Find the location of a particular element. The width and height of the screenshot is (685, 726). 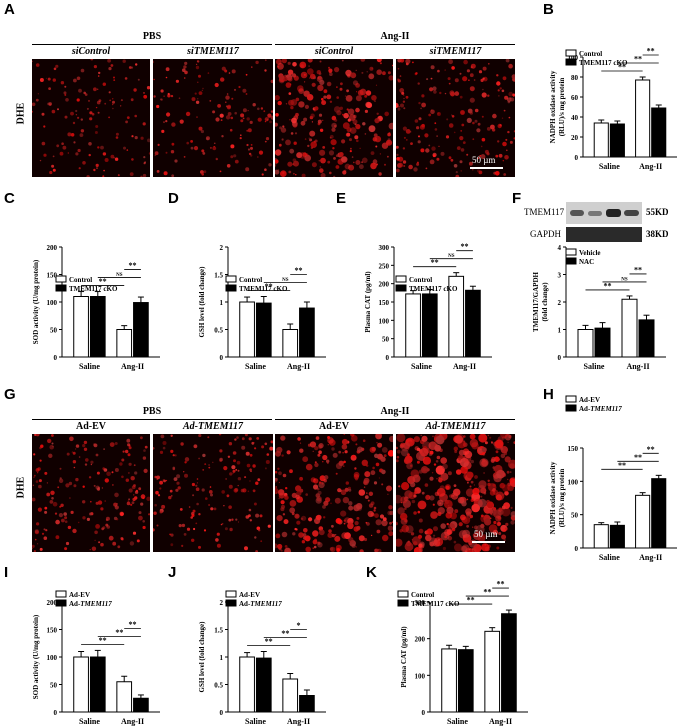

y-axis-label: NADPH oxidase activity is located at coordinates (553, 497).